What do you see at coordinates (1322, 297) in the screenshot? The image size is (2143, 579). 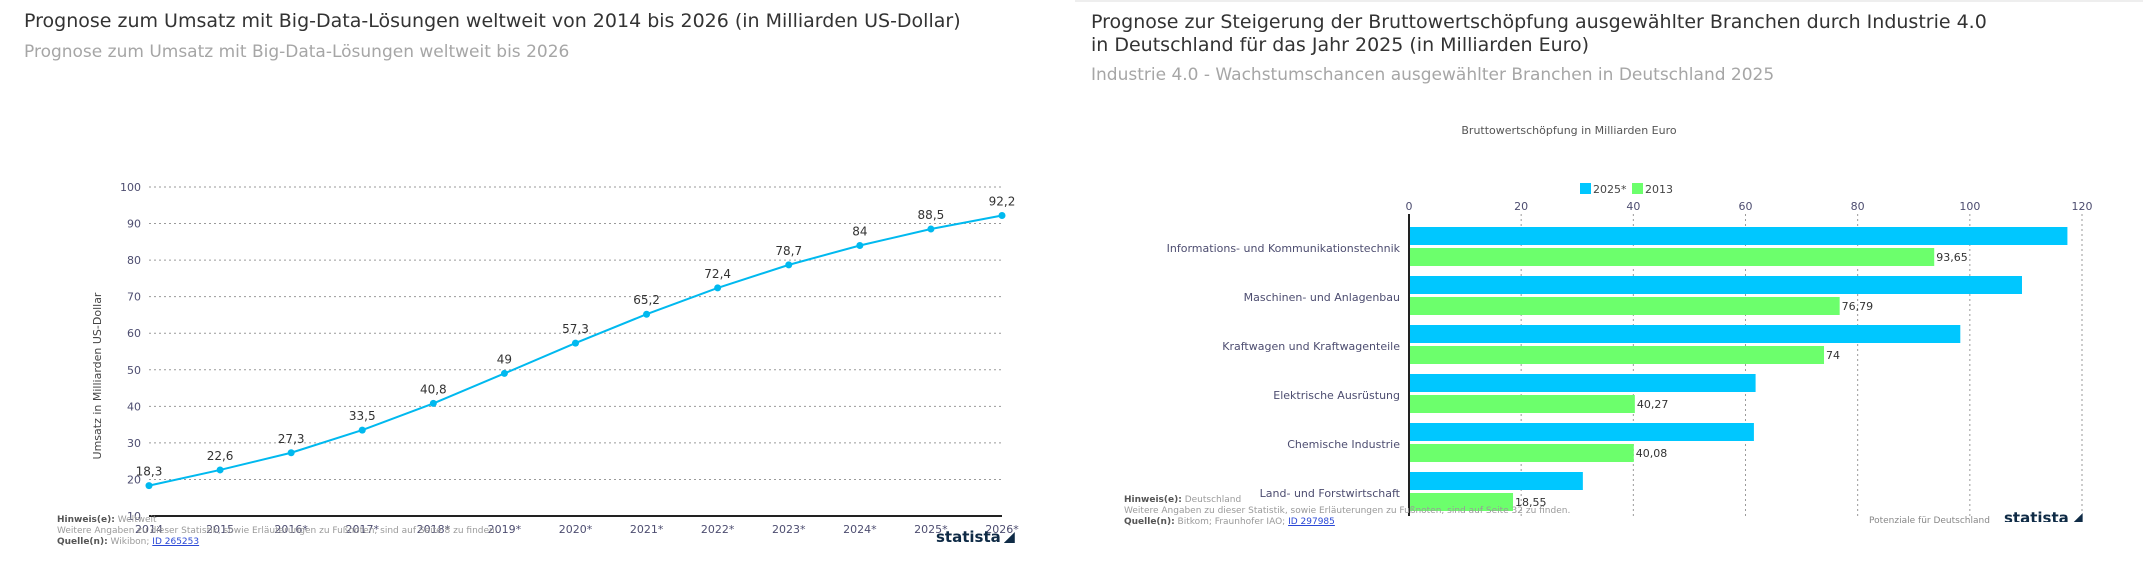 I see `category-label: Maschinen- und Anlagenbau` at bounding box center [1322, 297].